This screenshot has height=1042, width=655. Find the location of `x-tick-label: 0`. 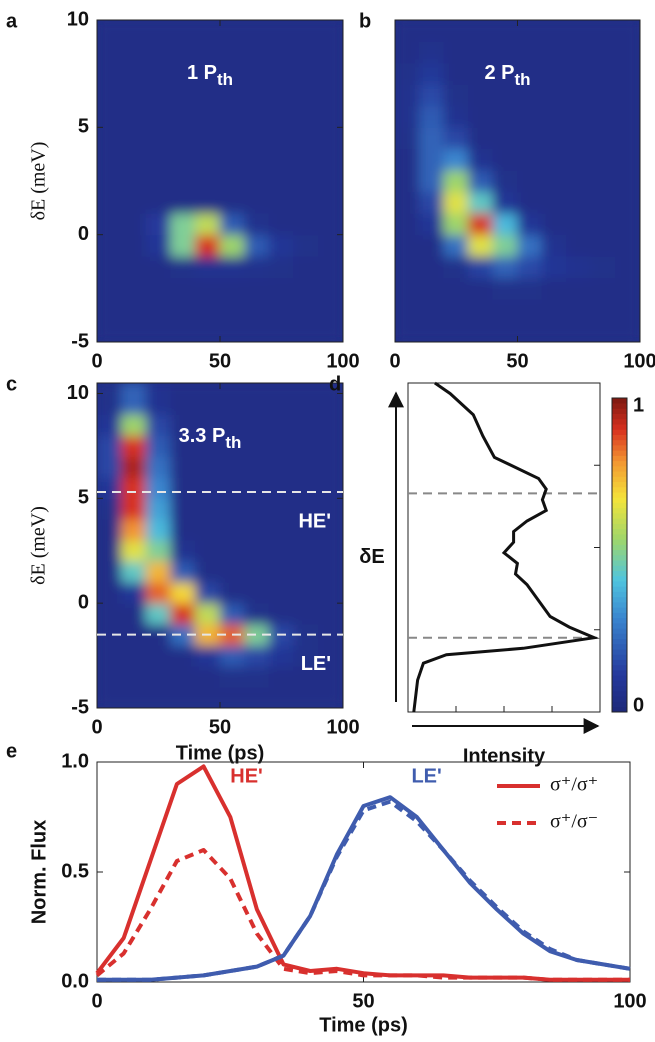

x-tick-label: 0 is located at coordinates (394, 361).